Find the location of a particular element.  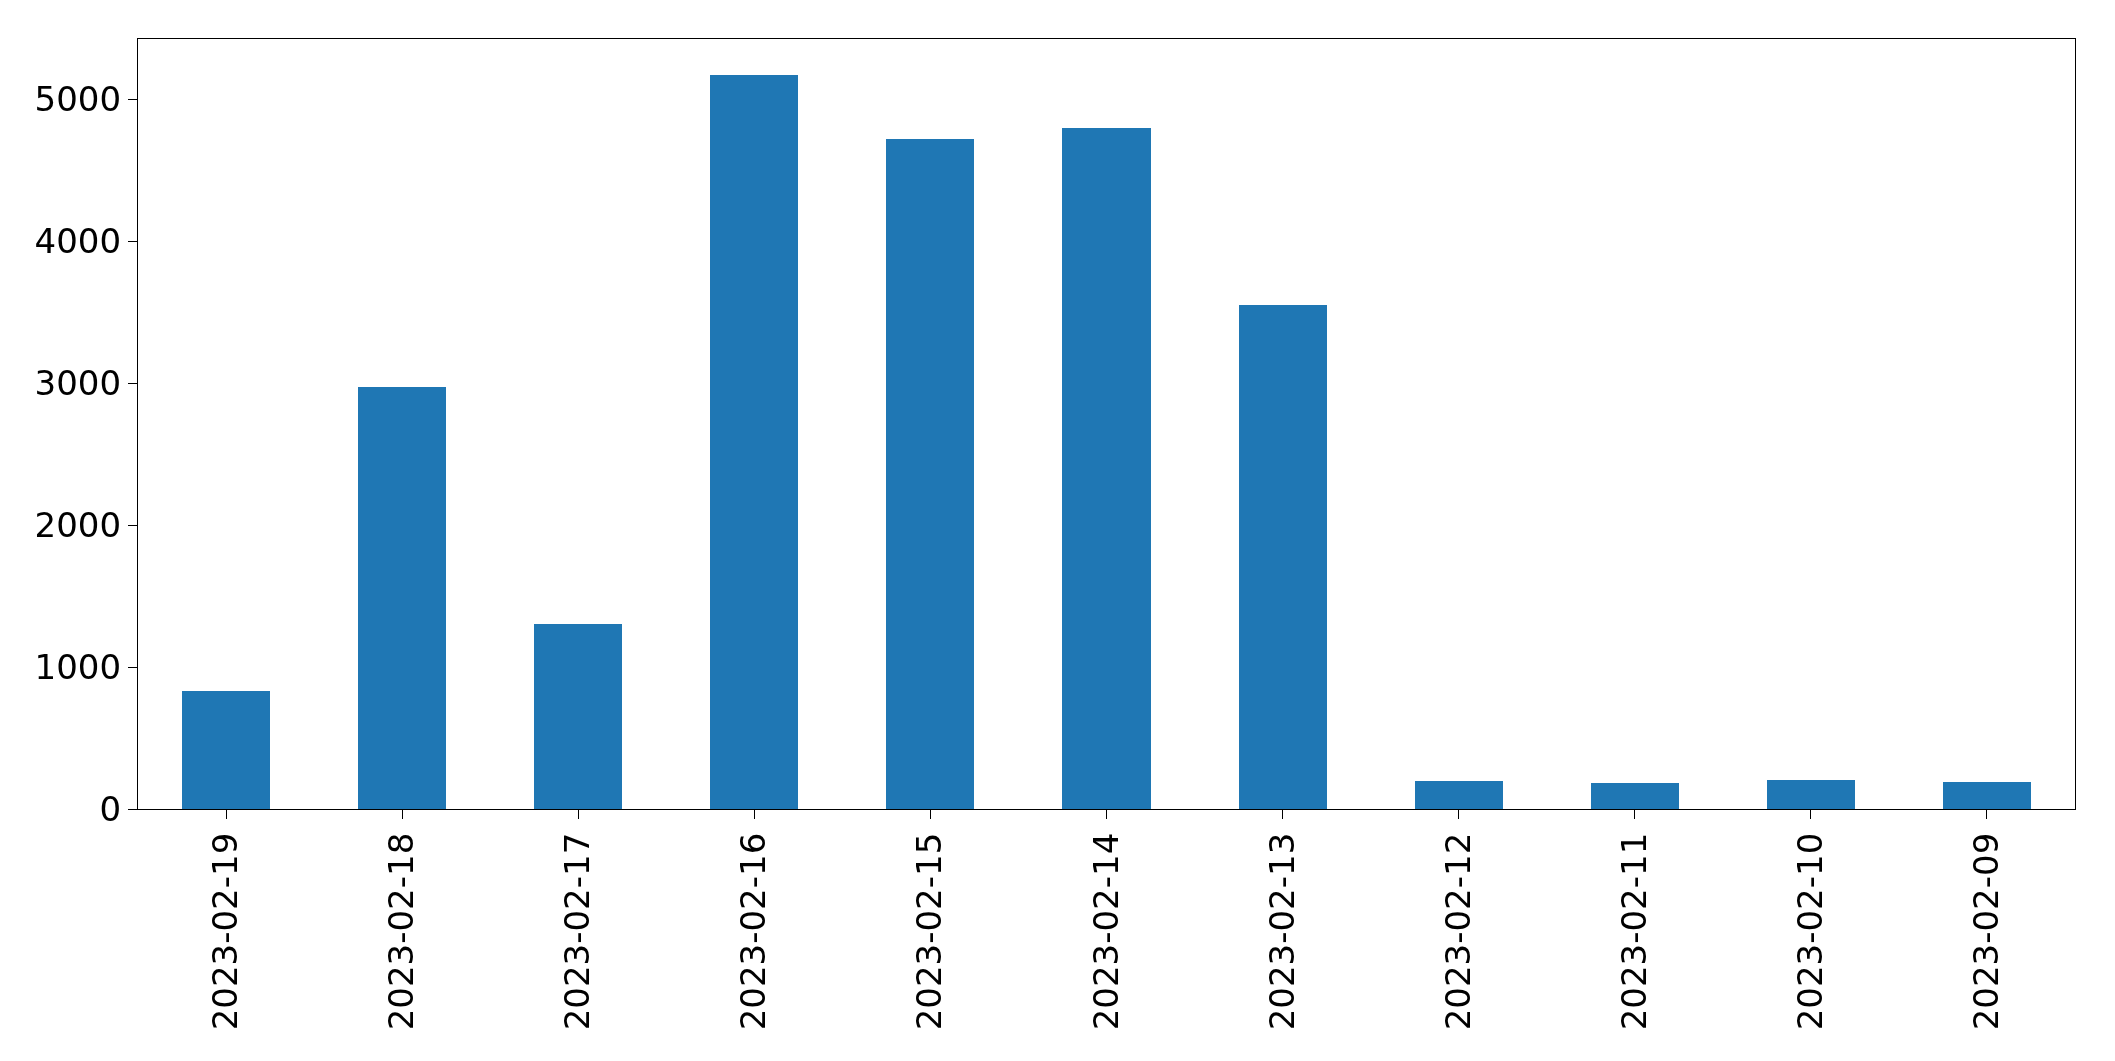

x-tick-label: 2023-02-09 is located at coordinates (1986, 931).